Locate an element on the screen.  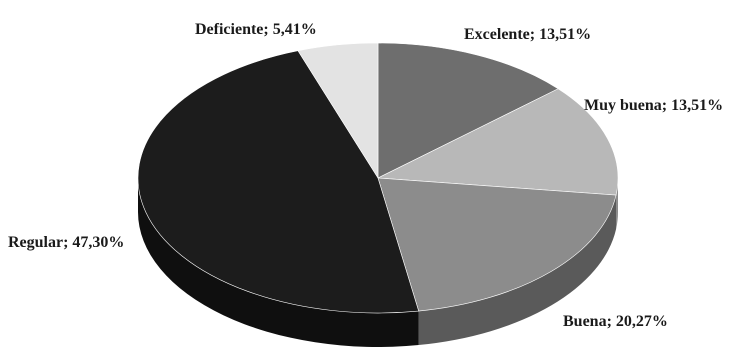
slice-label-buena: Buena; 20,27% is located at coordinates (615, 321).